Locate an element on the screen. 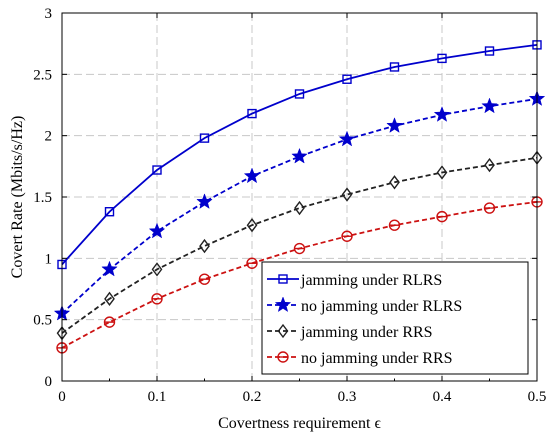 The width and height of the screenshot is (550, 440). legend-item: no jamming under RRS is located at coordinates (360, 358).